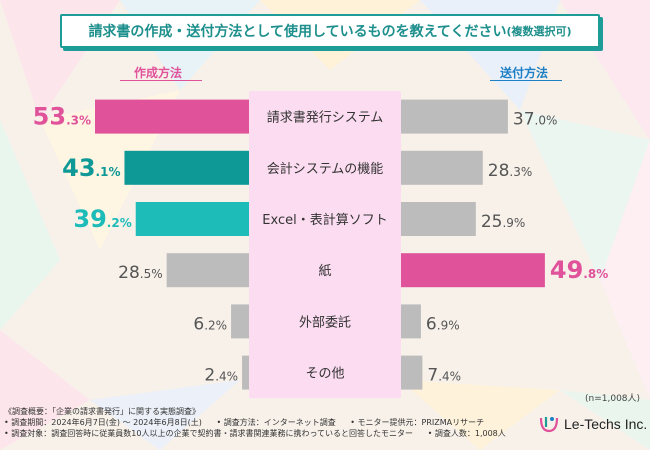 The image size is (650, 450). Describe the element at coordinates (161, 80) in the screenshot. I see `left-series-underline` at that location.